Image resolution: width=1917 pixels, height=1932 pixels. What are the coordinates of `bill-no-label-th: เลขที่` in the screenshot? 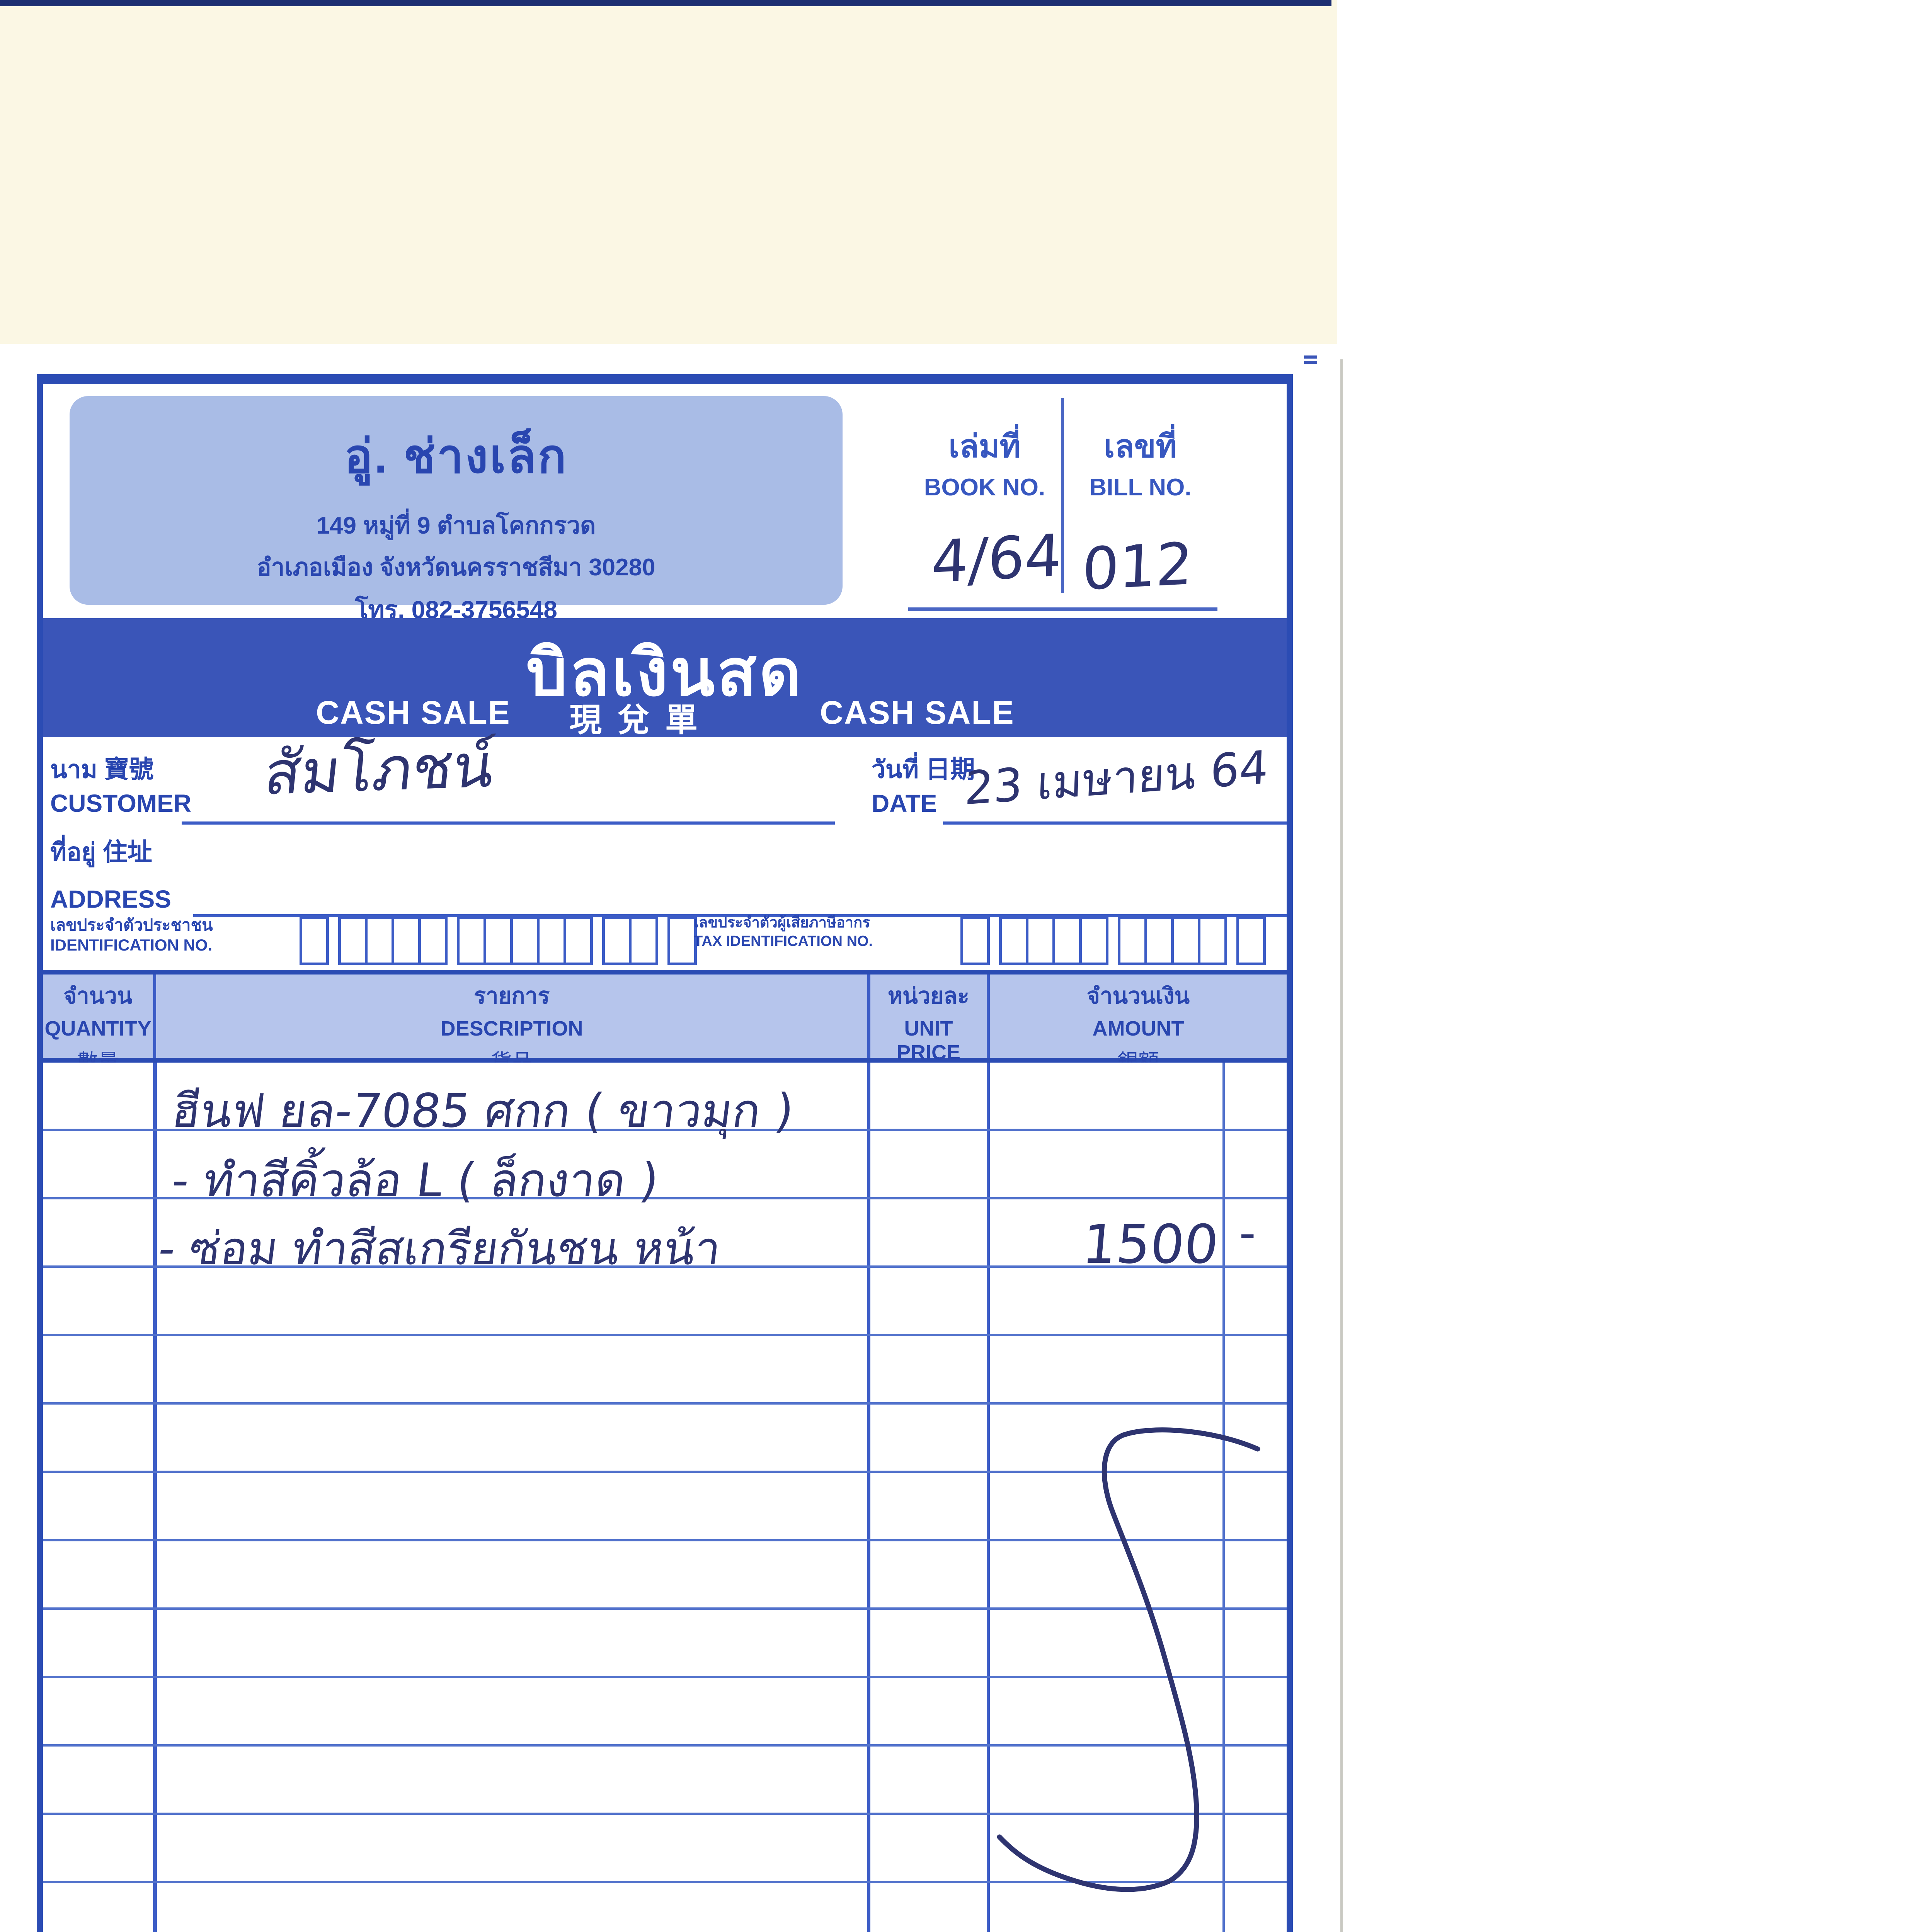 It's located at (1140, 446).